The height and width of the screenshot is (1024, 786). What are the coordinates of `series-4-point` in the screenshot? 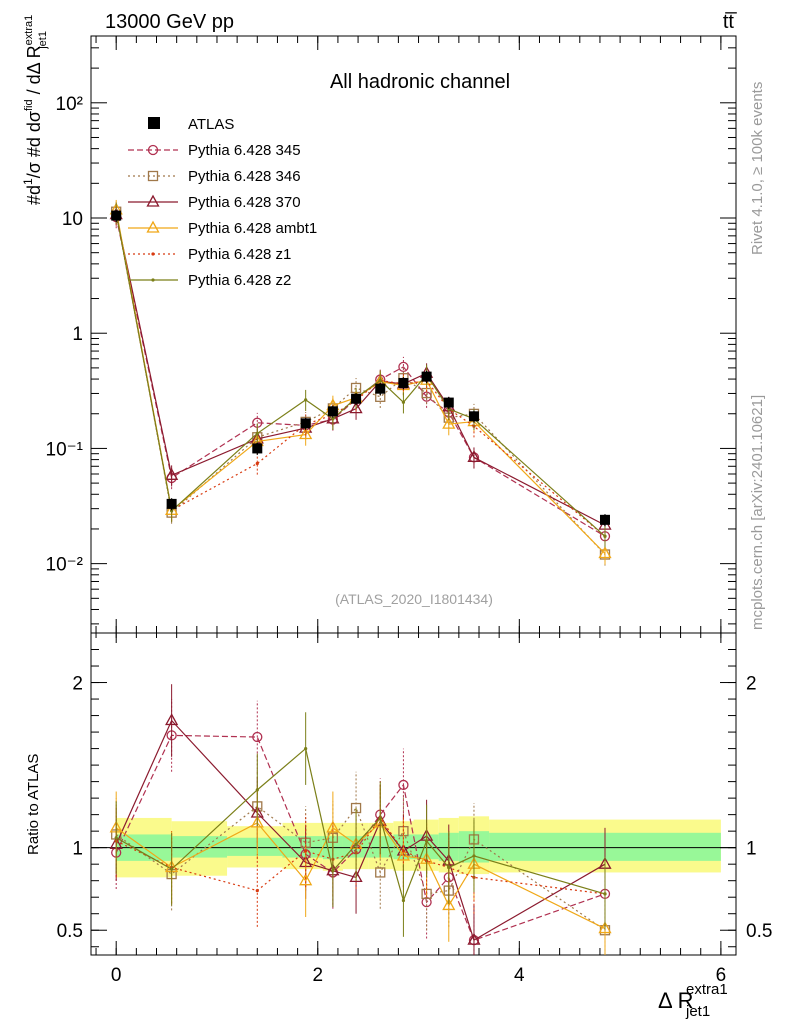 It's located at (257, 463).